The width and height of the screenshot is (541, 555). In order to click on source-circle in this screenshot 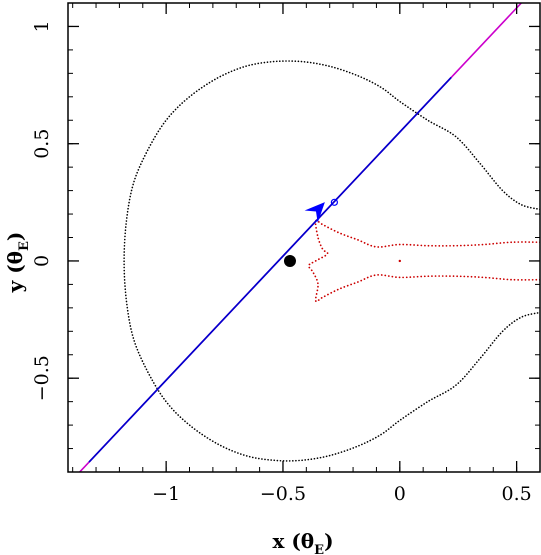, I will do `click(334, 202)`.